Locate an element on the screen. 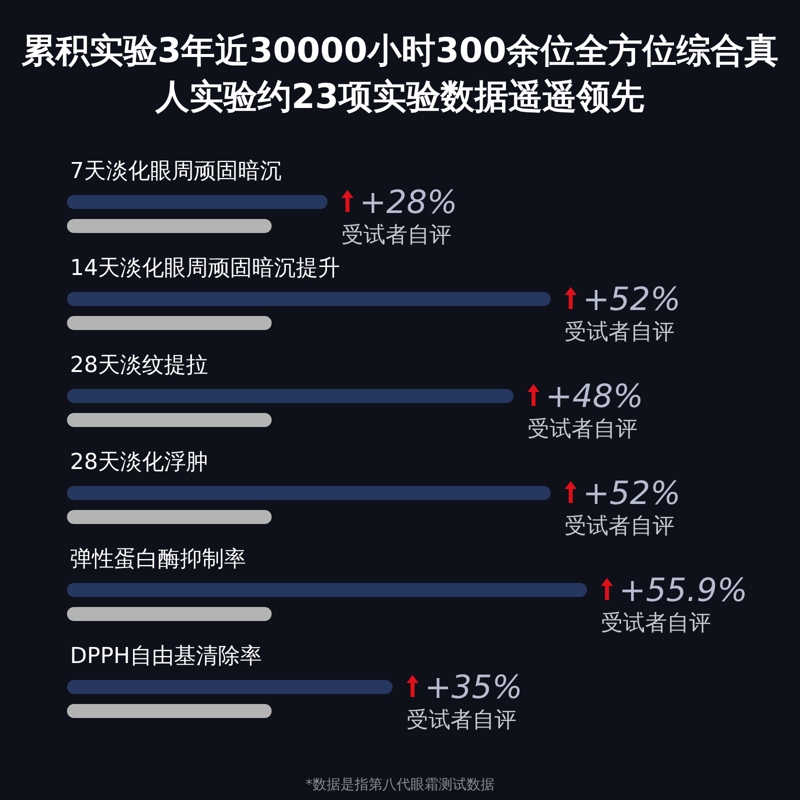 This screenshot has width=800, height=800. chart-title: 累积实验3年近30000小时300余位全方位综合真人实验约23项实验数据遥遥领先 is located at coordinates (400, 74).